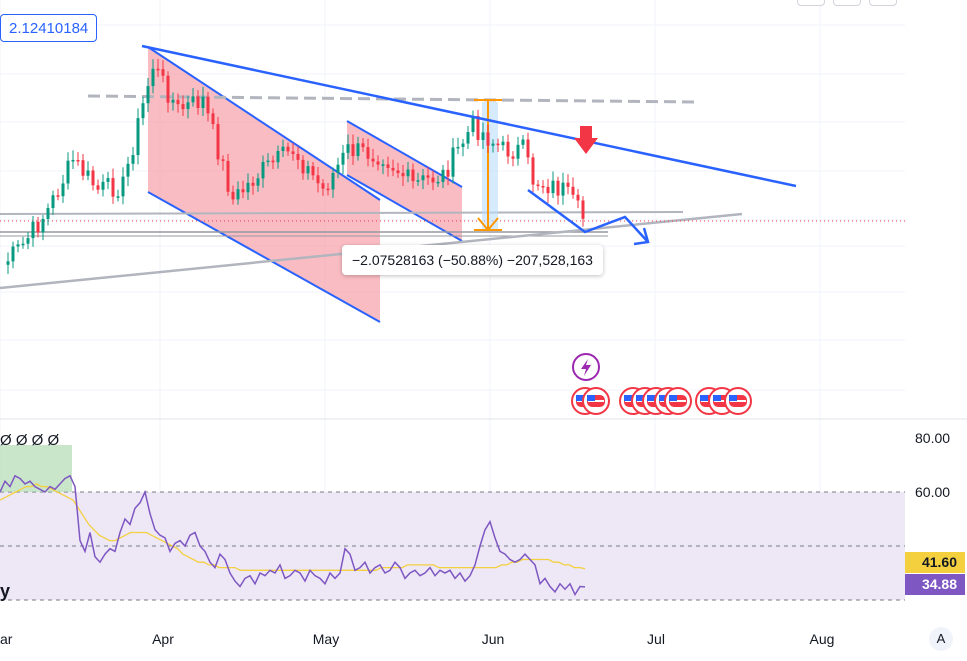 The image size is (967, 661). Describe the element at coordinates (656, 639) in the screenshot. I see `x-tick-label: Jul` at that location.